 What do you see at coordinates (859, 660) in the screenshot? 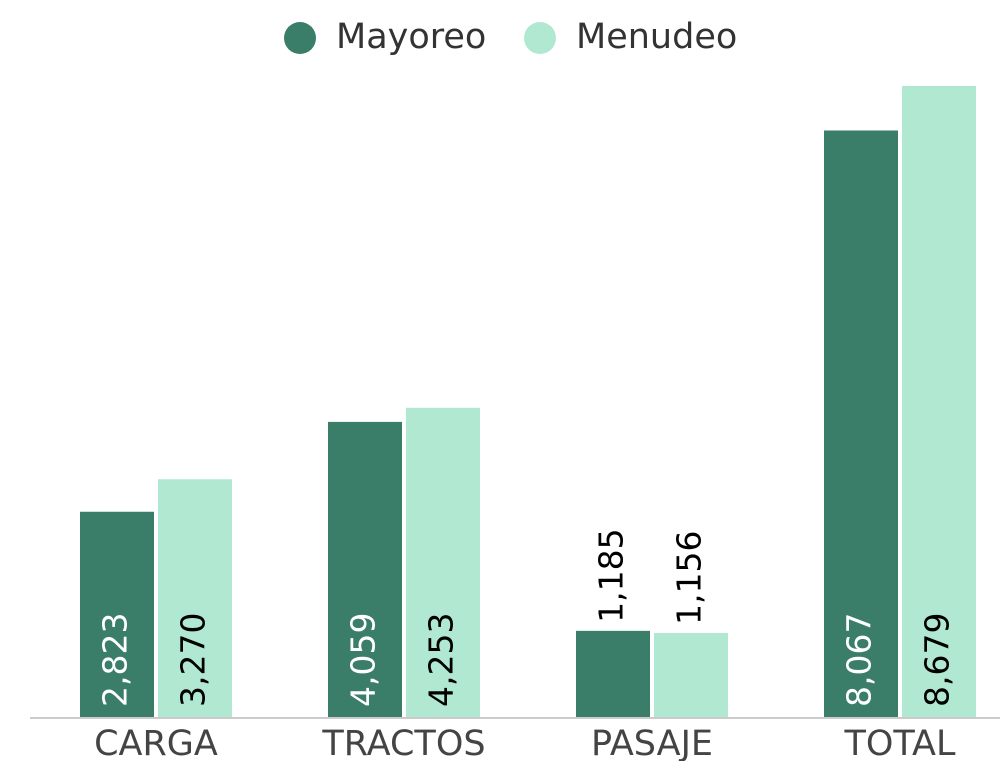
I see `value-label: 8,067` at bounding box center [859, 660].